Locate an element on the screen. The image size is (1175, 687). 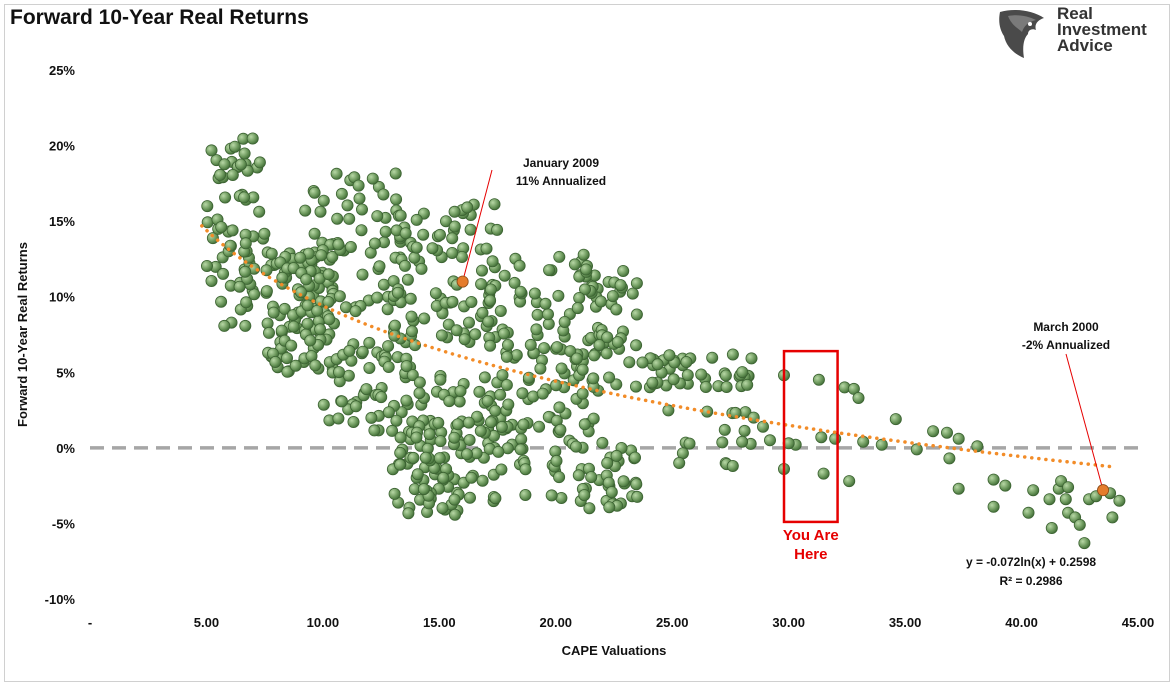
trend-r-squared: R² = 0.2986 is located at coordinates (1030, 581).